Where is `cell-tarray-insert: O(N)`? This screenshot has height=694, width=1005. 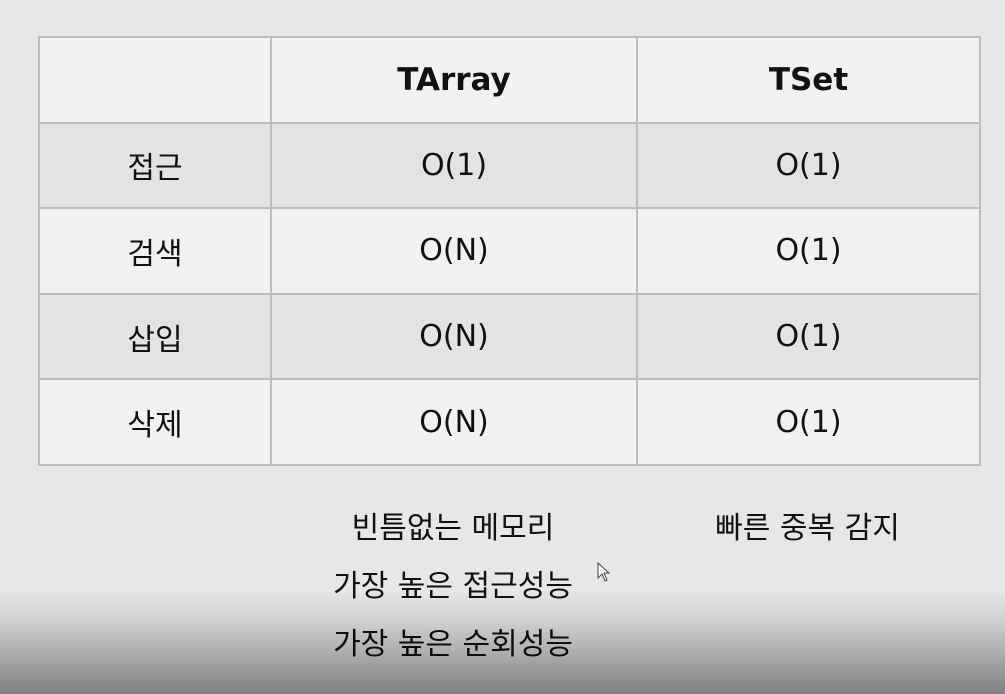 cell-tarray-insert: O(N) is located at coordinates (454, 336).